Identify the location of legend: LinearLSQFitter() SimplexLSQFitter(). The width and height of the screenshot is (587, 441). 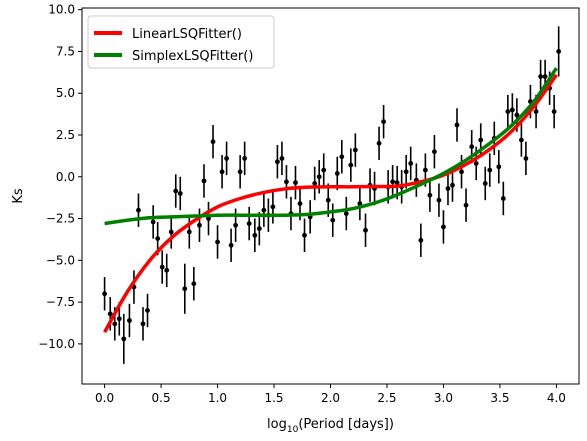
(181, 42).